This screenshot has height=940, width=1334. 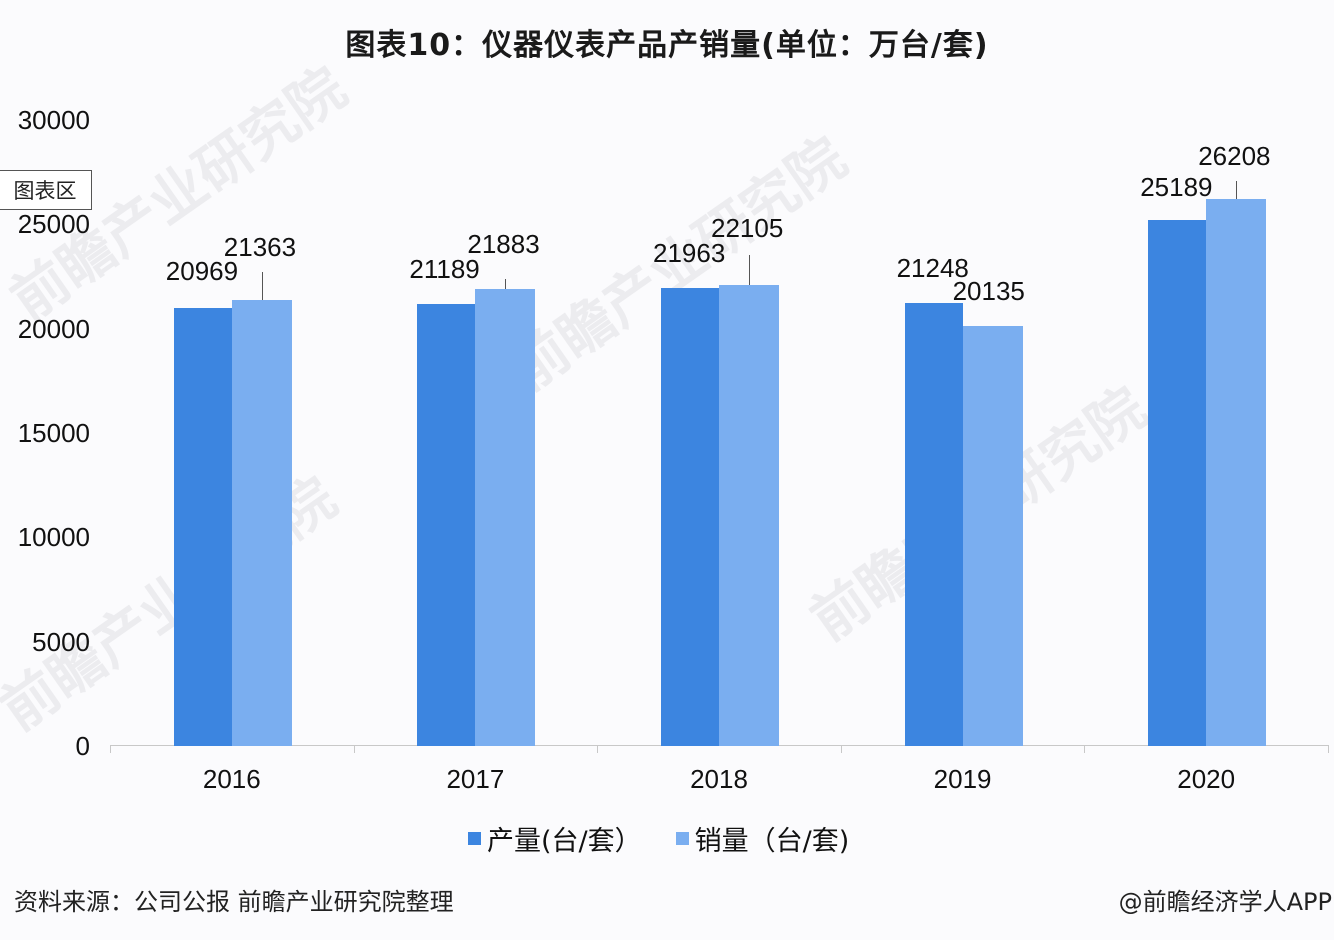 What do you see at coordinates (53, 120) in the screenshot?
I see `y-tick-label: 30000` at bounding box center [53, 120].